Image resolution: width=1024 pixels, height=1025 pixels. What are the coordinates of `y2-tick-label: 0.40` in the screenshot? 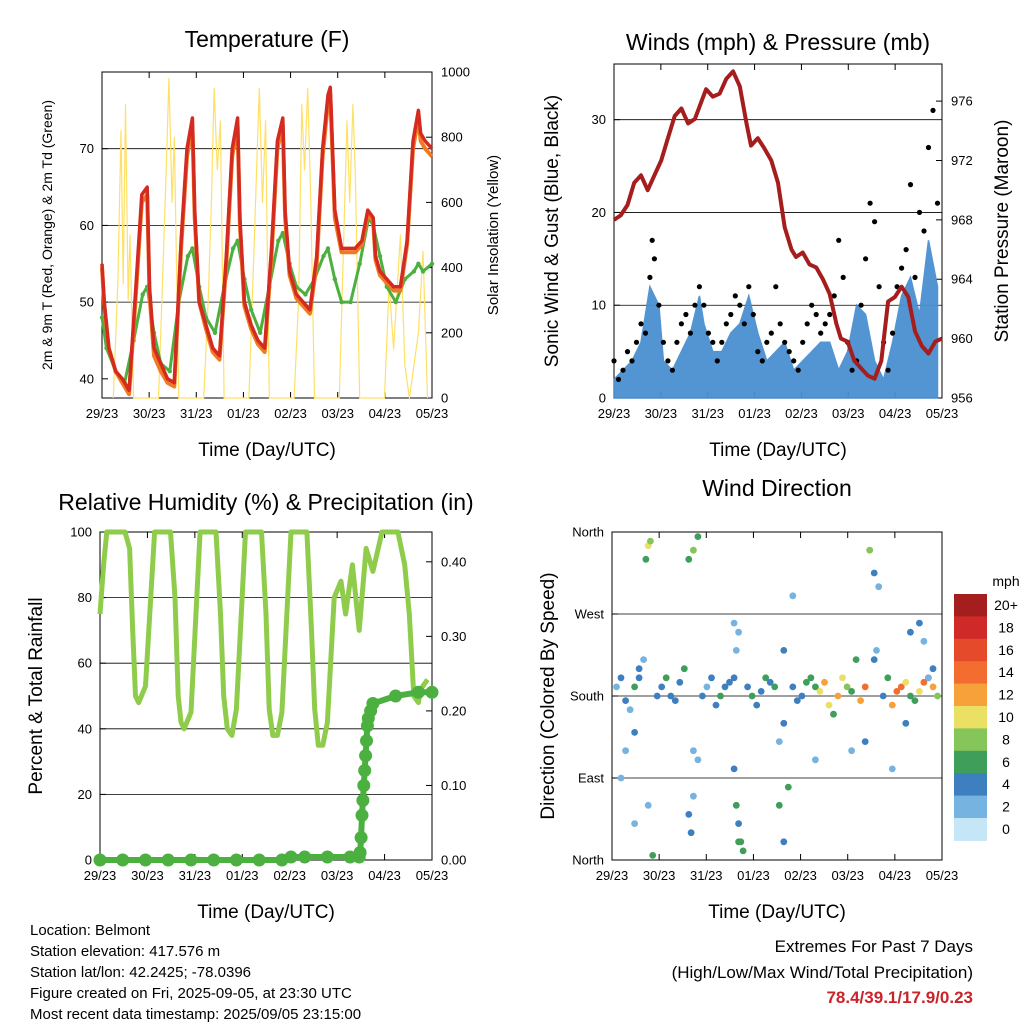 It's located at (453, 561).